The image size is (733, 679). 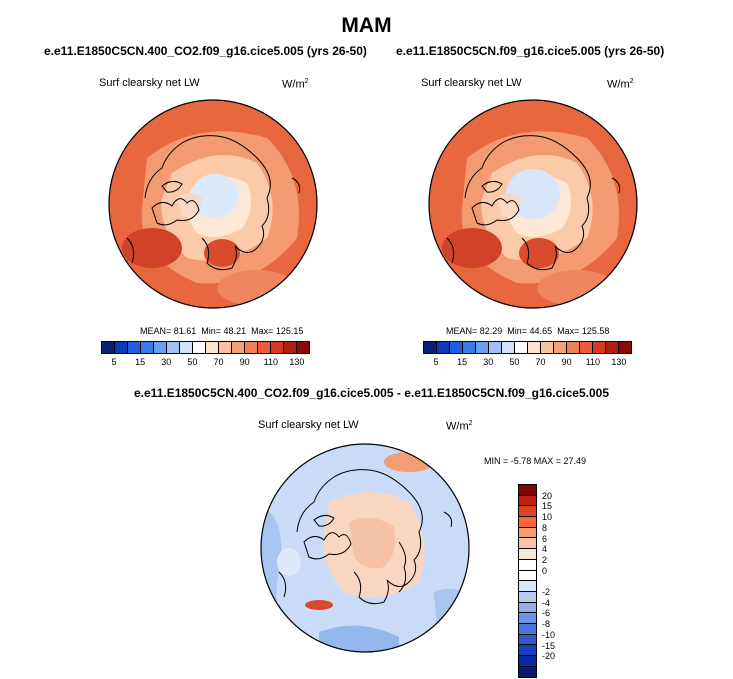 I want to click on colorbar-diff-label: 15, so click(x=547, y=506).